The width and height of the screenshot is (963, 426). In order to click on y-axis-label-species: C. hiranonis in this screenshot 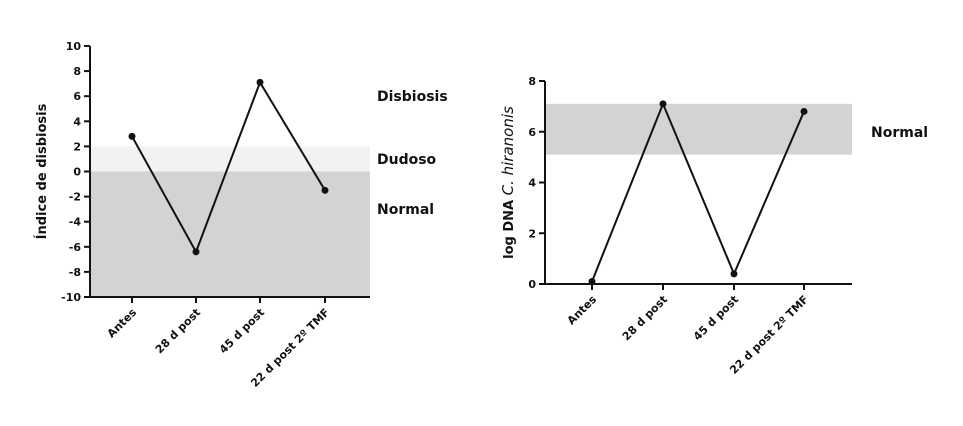, I will do `click(508, 150)`.